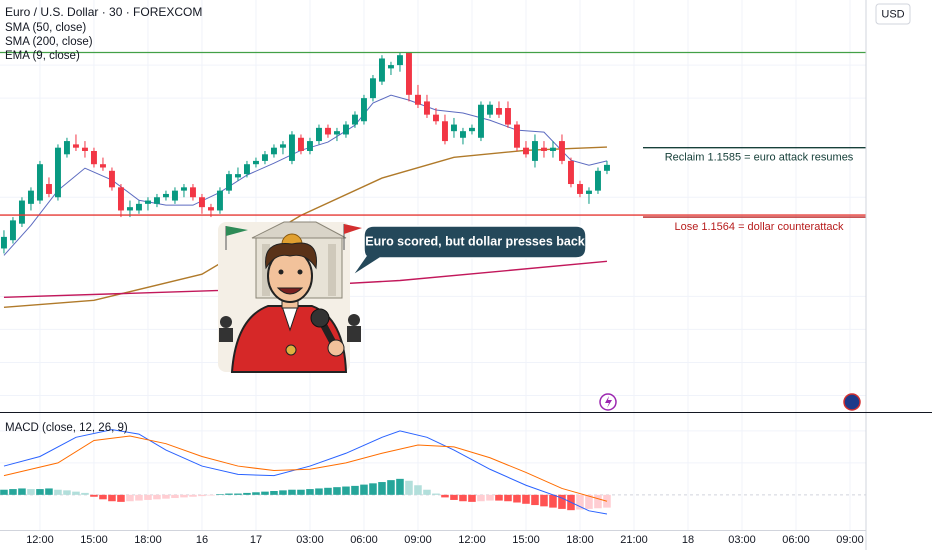 This screenshot has width=932, height=550. What do you see at coordinates (226, 322) in the screenshot?
I see `crowd` at bounding box center [226, 322].